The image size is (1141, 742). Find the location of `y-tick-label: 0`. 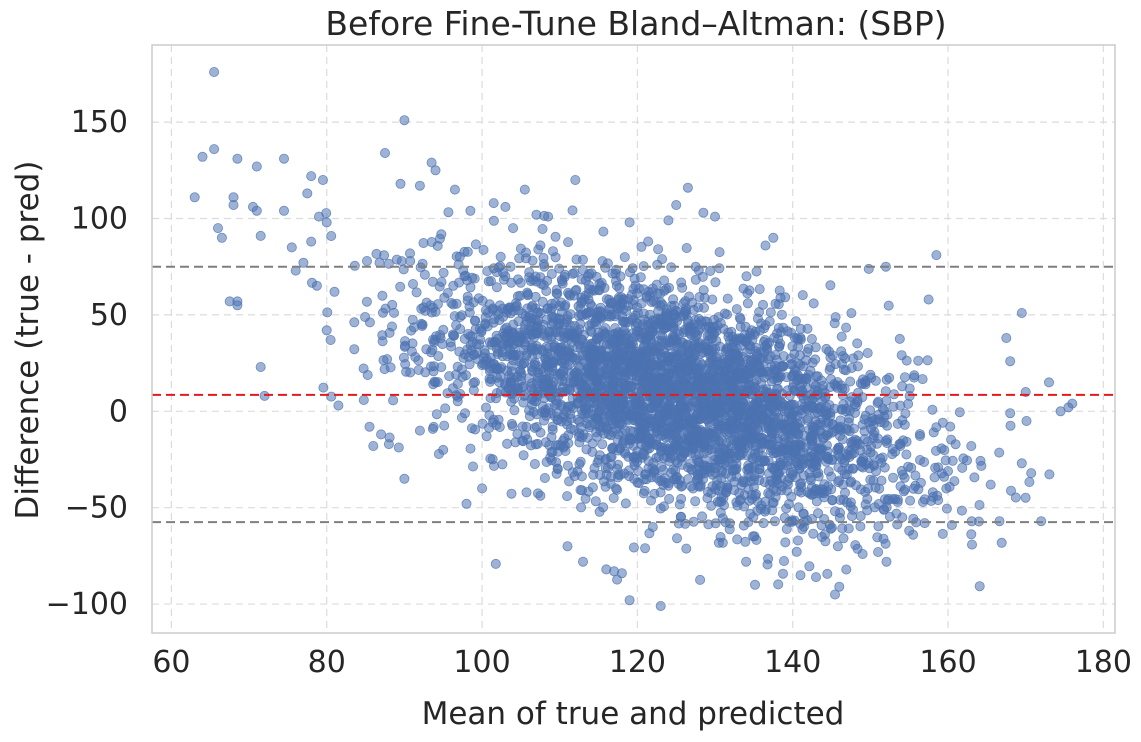

y-tick-label: 0 is located at coordinates (118, 411).